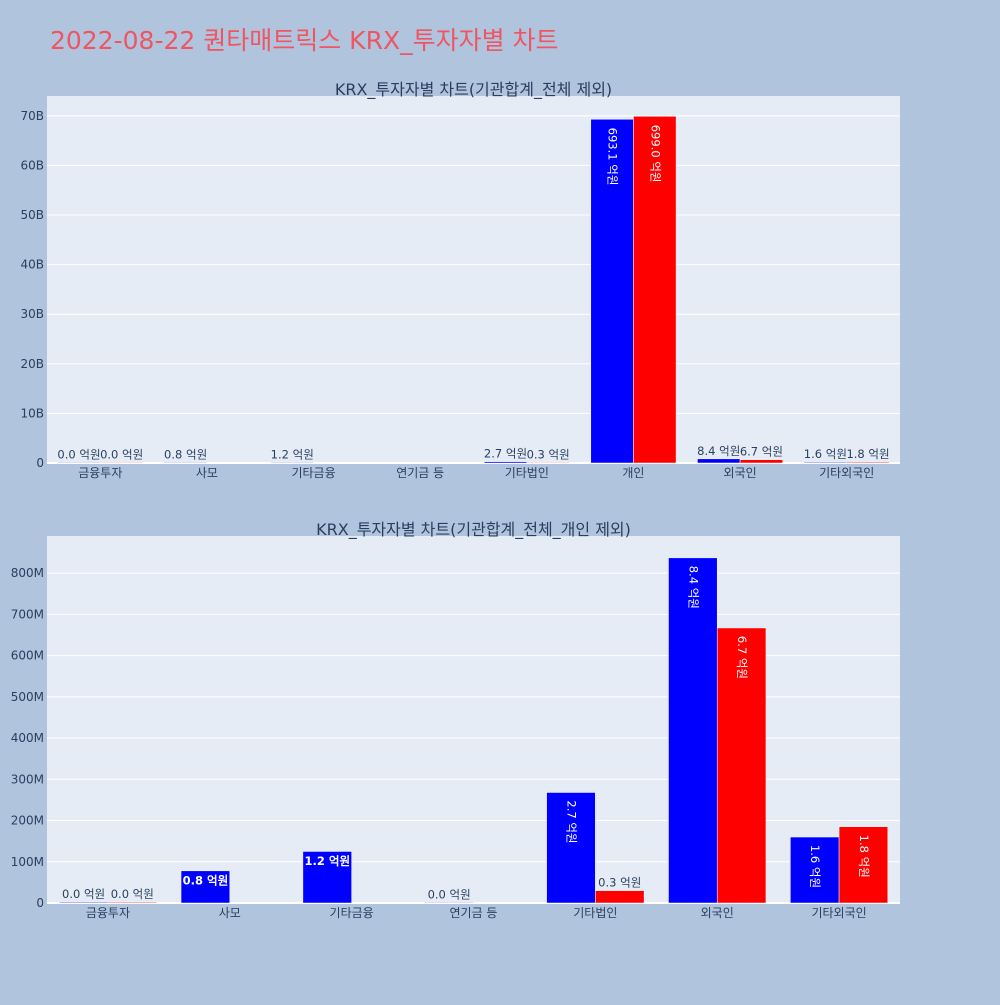 The width and height of the screenshot is (1000, 1005). Describe the element at coordinates (27, 573) in the screenshot. I see `y-tick-label: 800M` at that location.